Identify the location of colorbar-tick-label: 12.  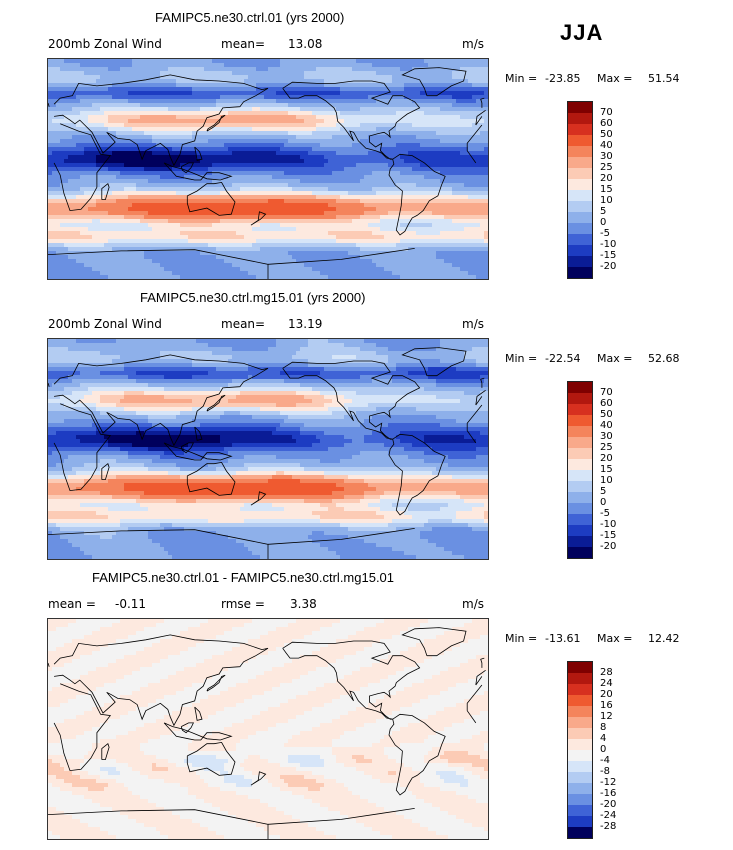
(606, 716).